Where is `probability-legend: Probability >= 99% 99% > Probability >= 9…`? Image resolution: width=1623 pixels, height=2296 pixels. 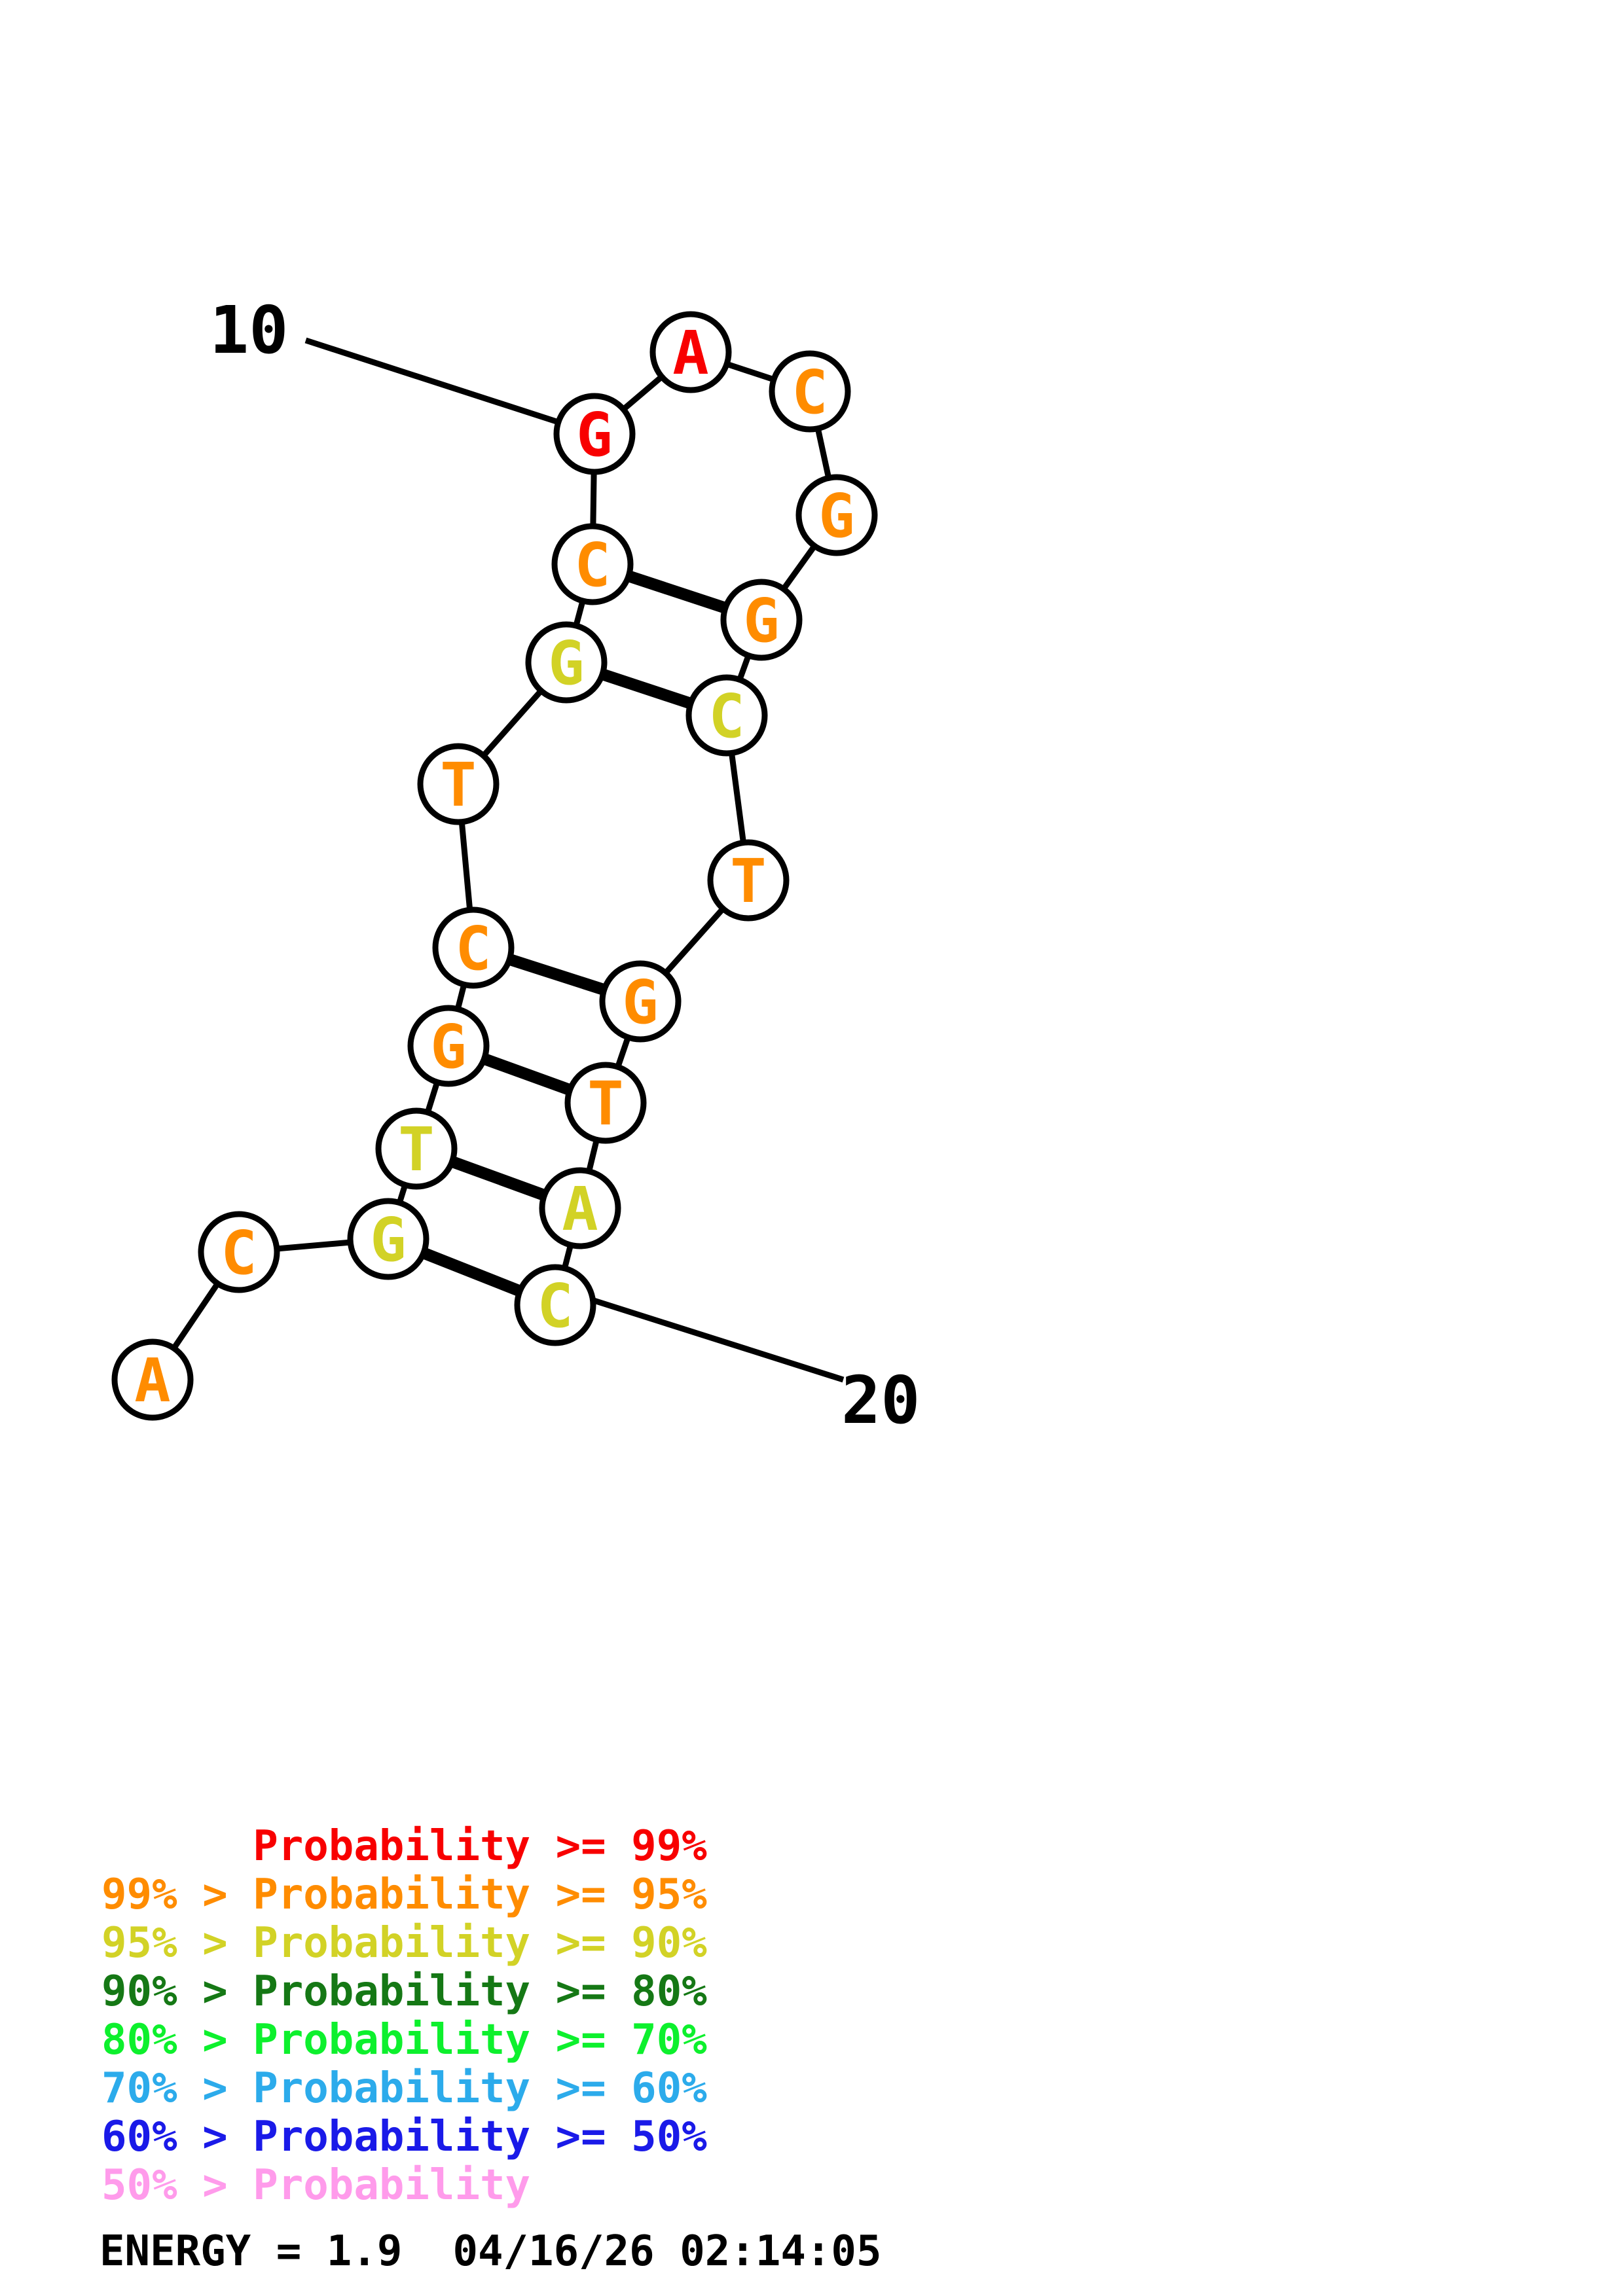 probability-legend: Probability >= 99% 99% > Probability >= 9… is located at coordinates (404, 2016).